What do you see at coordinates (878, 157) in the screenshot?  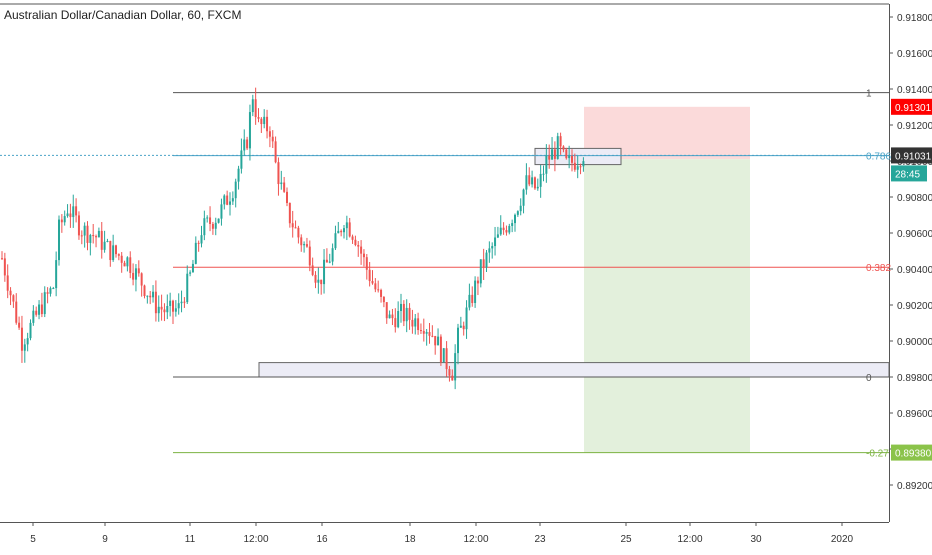 I see `fib-level-label: 0.786` at bounding box center [878, 157].